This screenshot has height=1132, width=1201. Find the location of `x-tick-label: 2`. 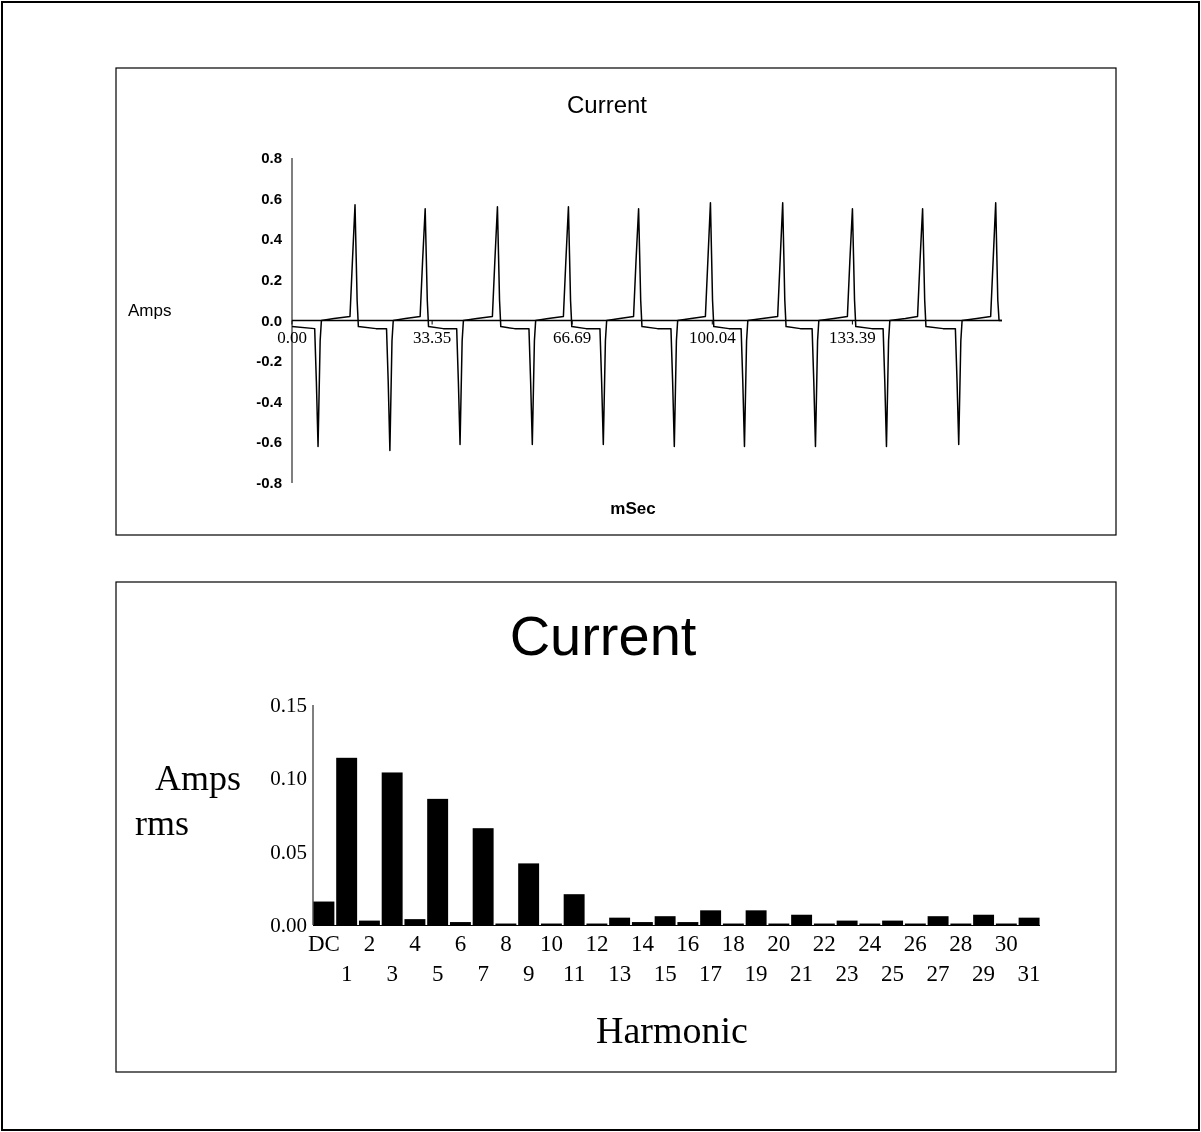

x-tick-label: 2 is located at coordinates (369, 943).